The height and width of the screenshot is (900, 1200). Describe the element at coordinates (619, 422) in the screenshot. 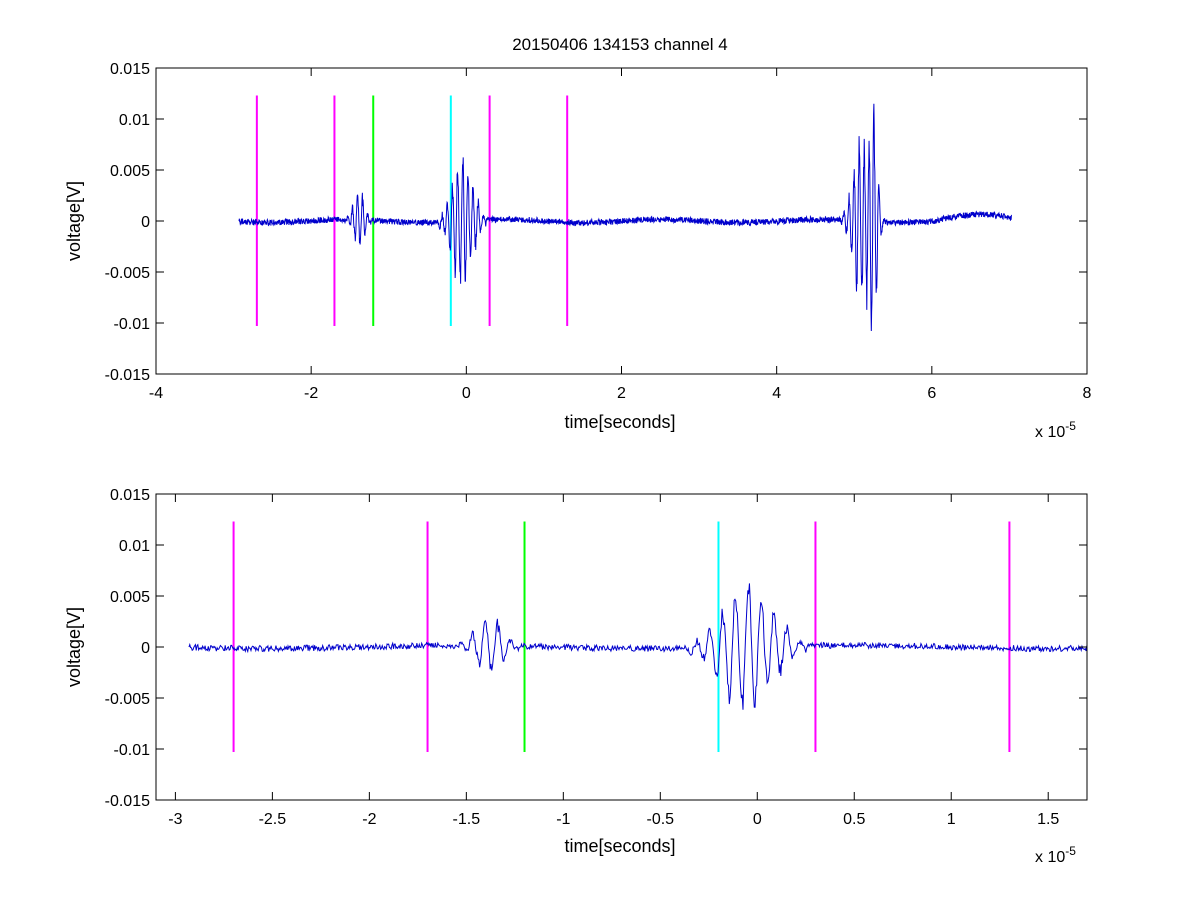

I see `subplot-top-xlabel: time[seconds]` at that location.